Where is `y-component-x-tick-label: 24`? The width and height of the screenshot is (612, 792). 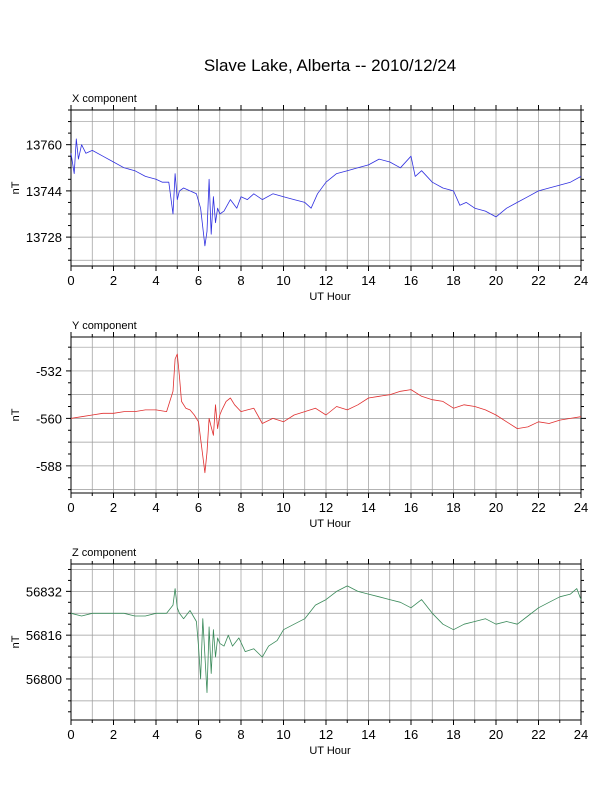 y-component-x-tick-label: 24 is located at coordinates (581, 507).